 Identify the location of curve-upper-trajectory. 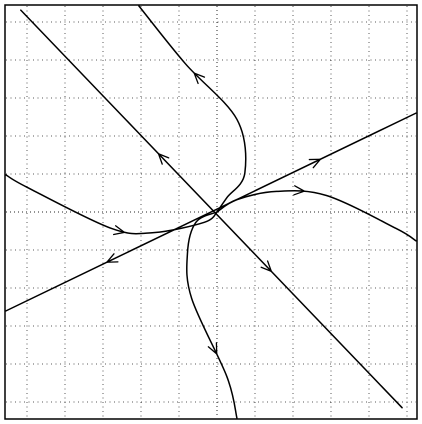
(192, 109).